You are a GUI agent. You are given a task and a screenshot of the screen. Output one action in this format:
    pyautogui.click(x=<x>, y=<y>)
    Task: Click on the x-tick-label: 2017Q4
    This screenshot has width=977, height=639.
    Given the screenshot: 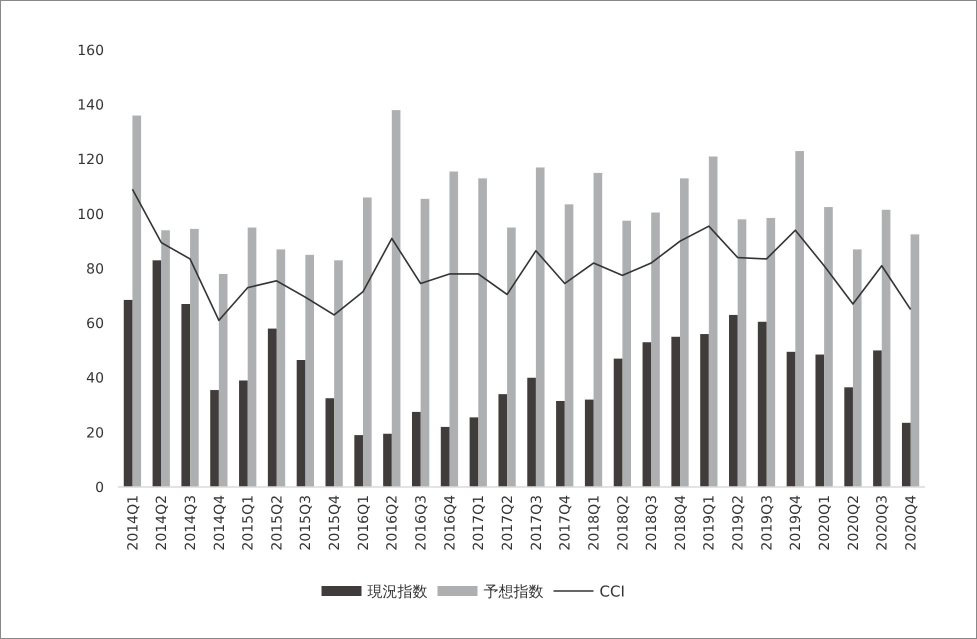 What is the action you would take?
    pyautogui.click(x=566, y=522)
    